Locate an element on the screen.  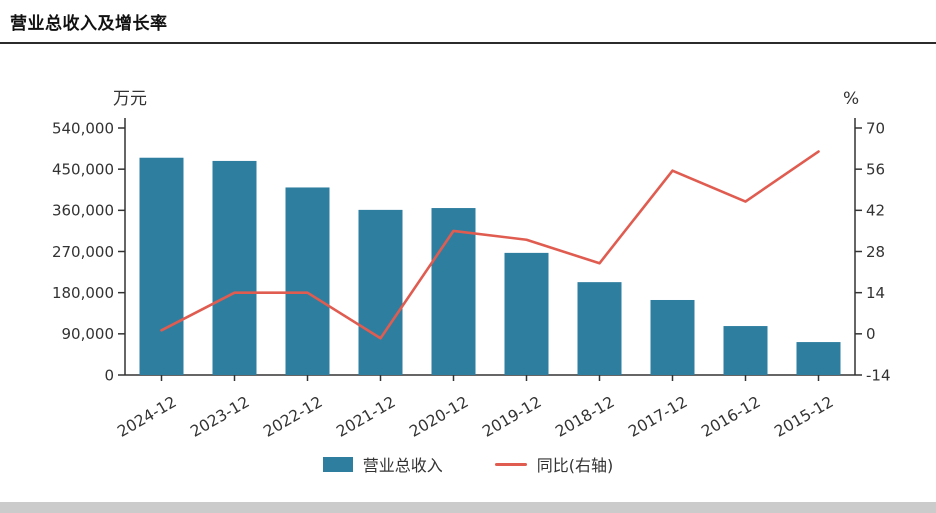
x-tick-label: 2020-12 is located at coordinates (438, 417).